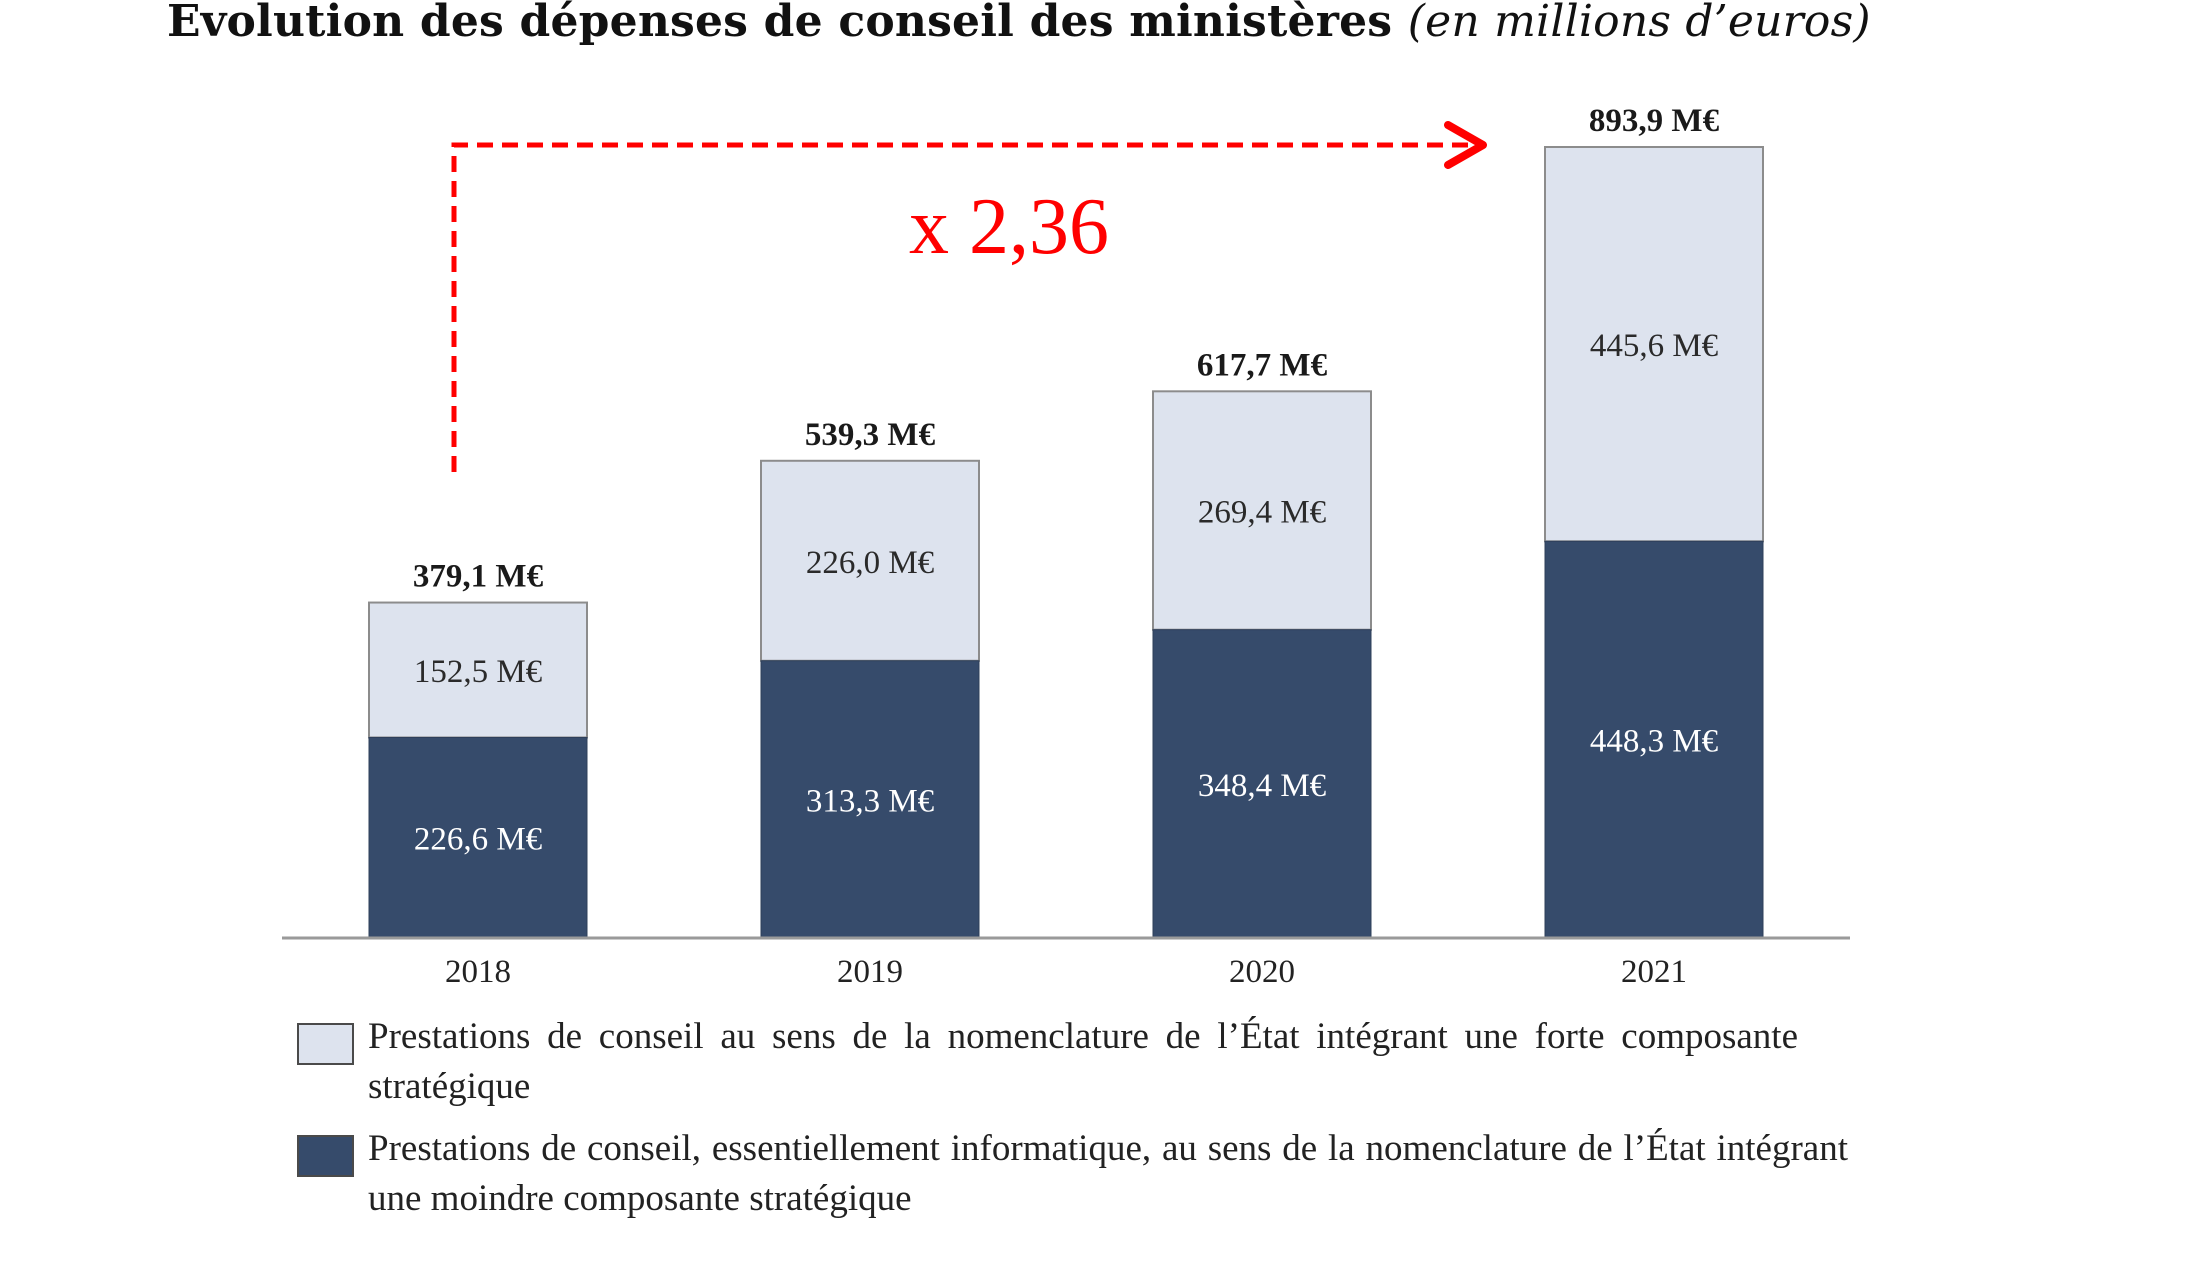 This screenshot has height=1269, width=2200. I want to click on bar-segment-it-2020, so click(1262, 784).